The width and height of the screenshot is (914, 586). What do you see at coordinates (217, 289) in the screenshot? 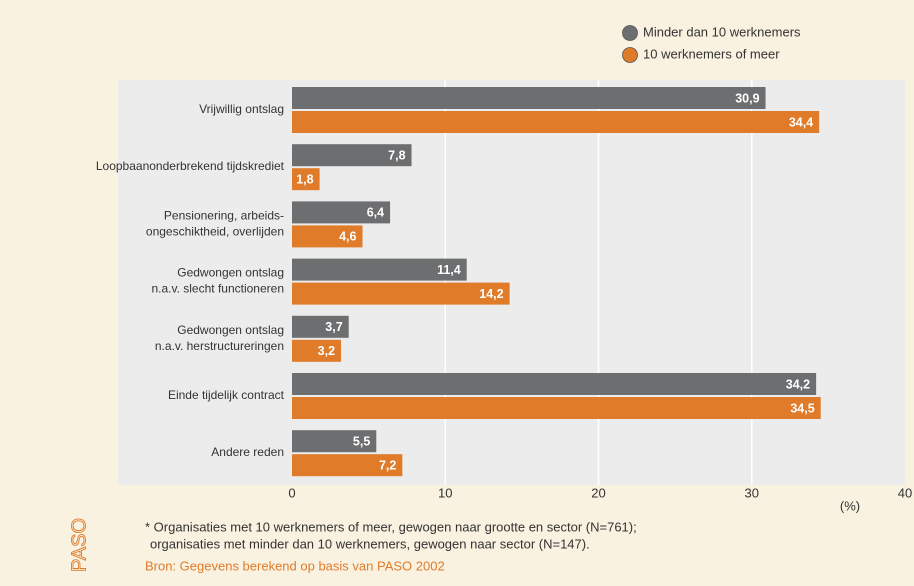
I see `category-label-line: n.a.v. slecht functioneren` at bounding box center [217, 289].